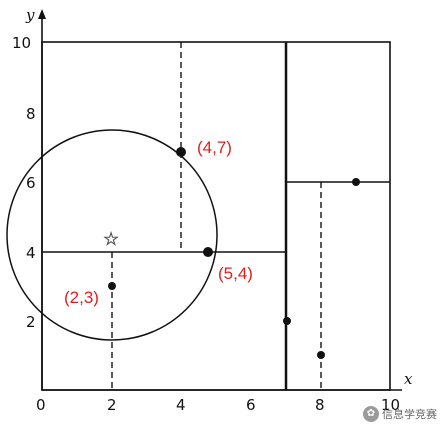  I want to click on x-tick-label: 10, so click(390, 405).